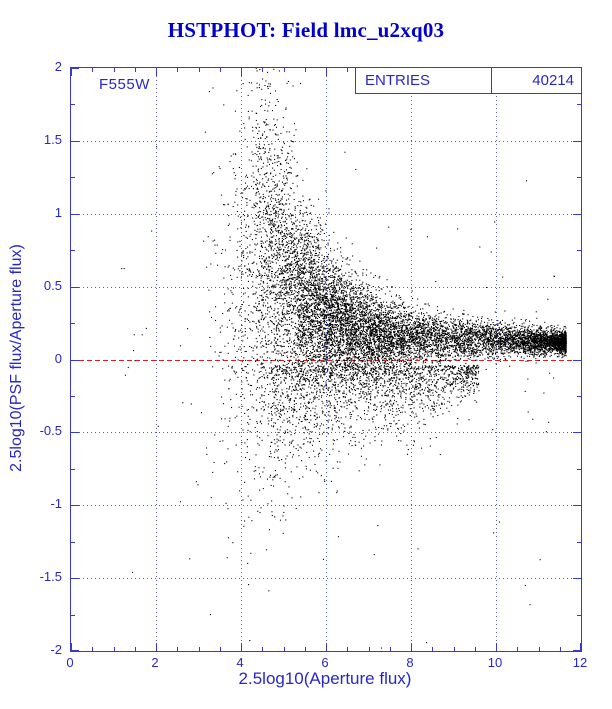 The image size is (612, 709). Describe the element at coordinates (325, 662) in the screenshot. I see `x-tick-label: 6` at that location.